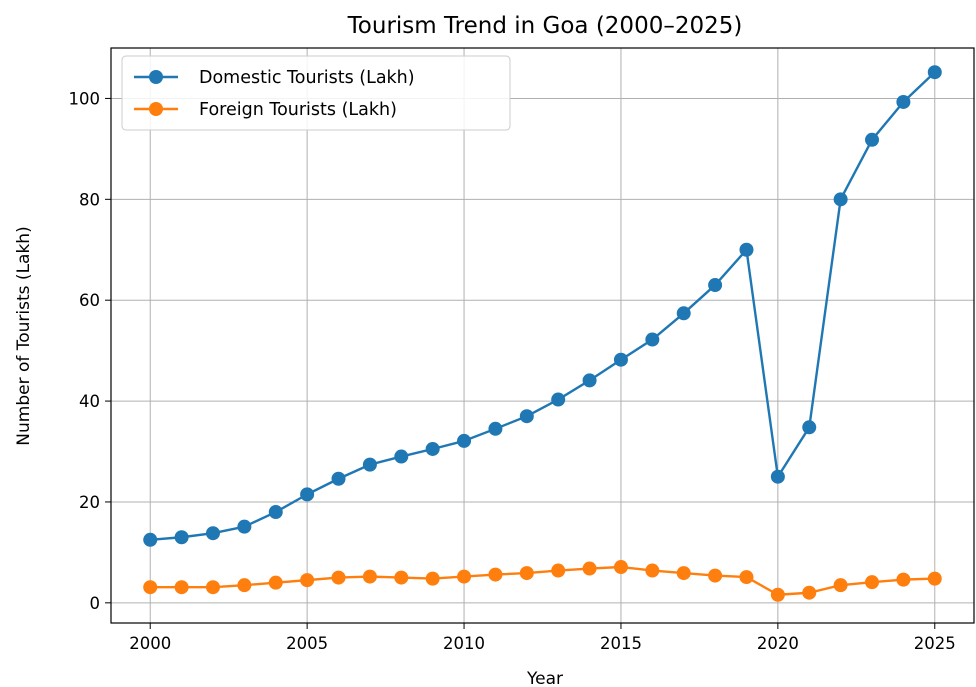  I want to click on series-1-point-2021, so click(809, 427).